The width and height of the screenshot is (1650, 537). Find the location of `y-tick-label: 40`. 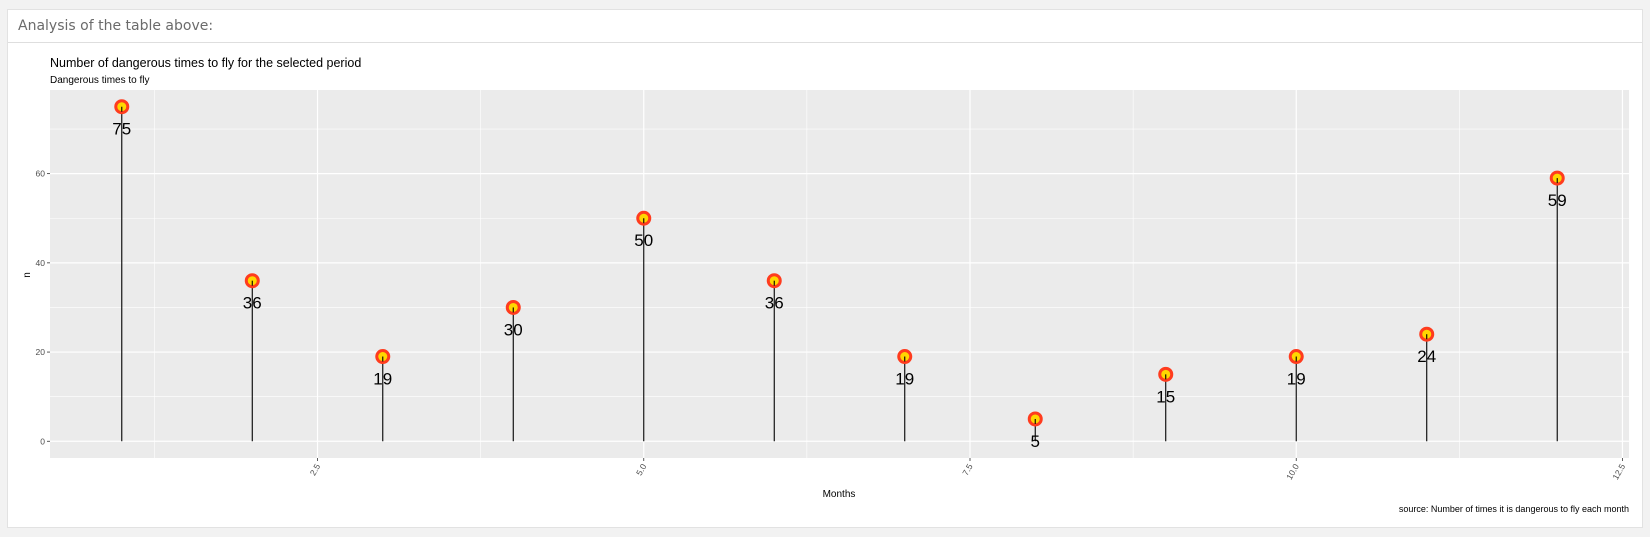

y-tick-label: 40 is located at coordinates (41, 263).